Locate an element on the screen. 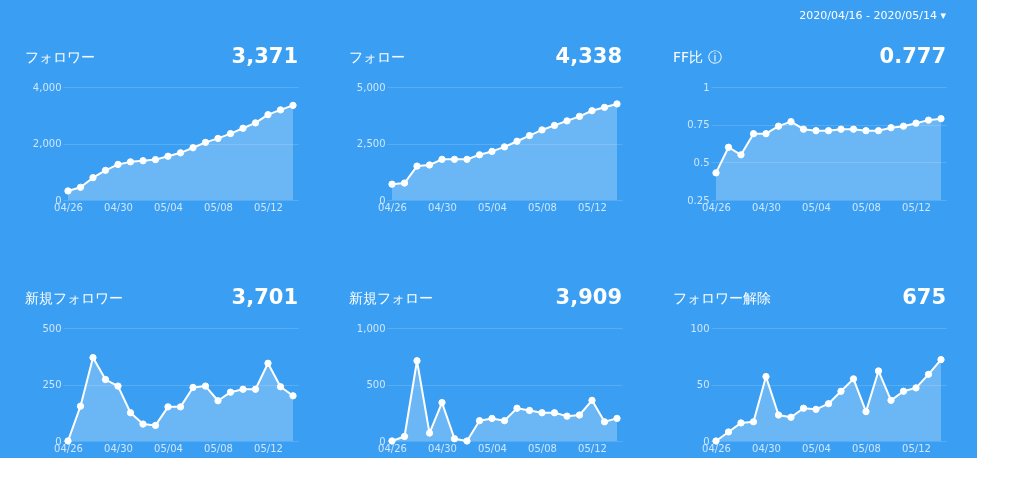  chart-subtitle: 3,371 is located at coordinates (264, 56).